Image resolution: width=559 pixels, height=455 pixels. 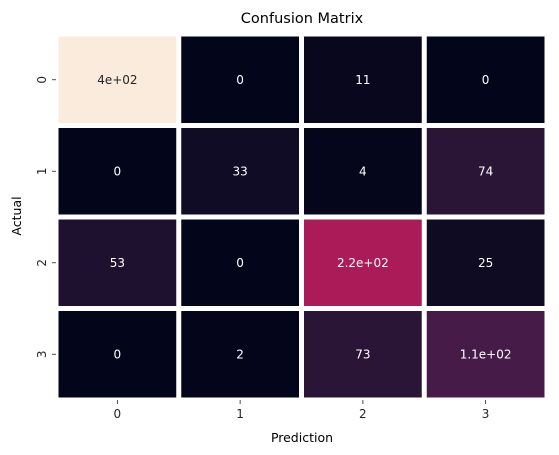 I want to click on heatmap-cell-r3-c3, so click(x=485, y=354).